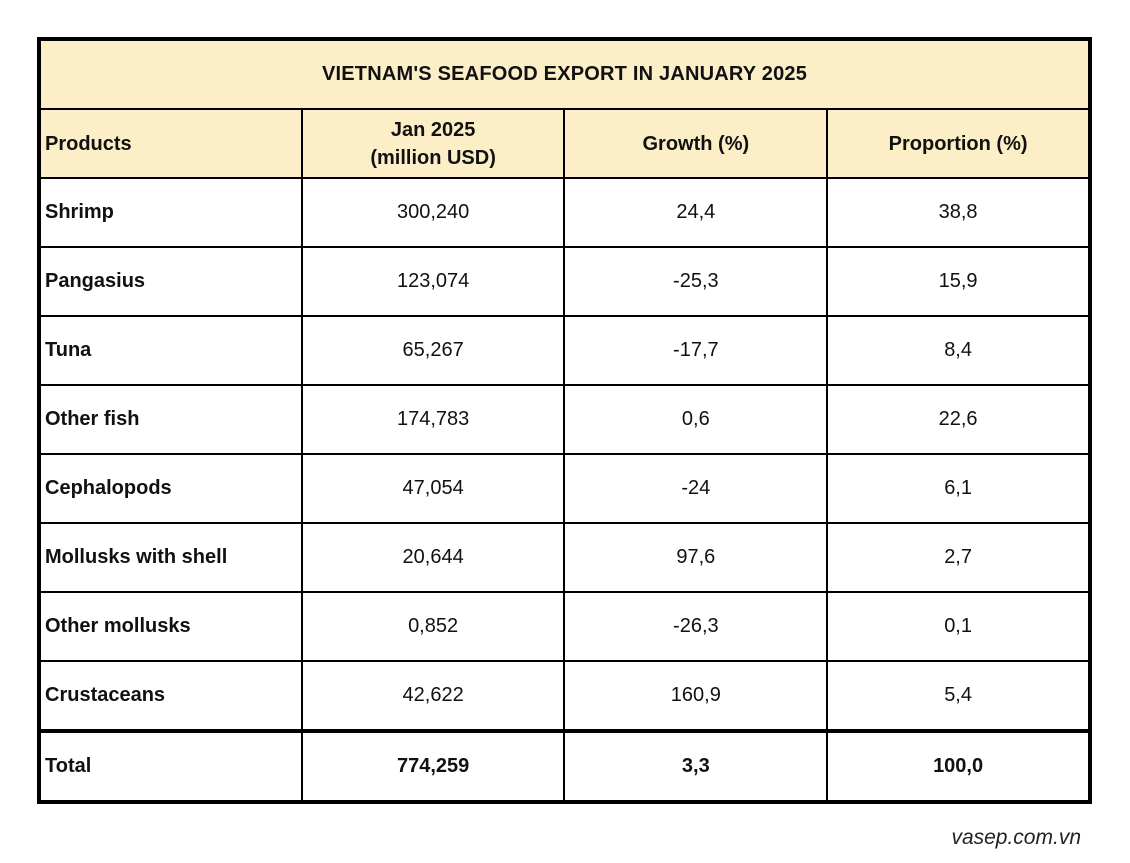 The image size is (1130, 863). What do you see at coordinates (170, 419) in the screenshot?
I see `product-cell: Other fish` at bounding box center [170, 419].